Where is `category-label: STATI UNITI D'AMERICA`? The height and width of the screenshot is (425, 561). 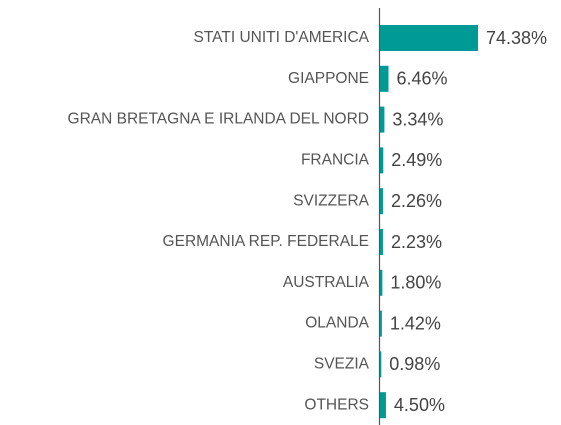
category-label: STATI UNITI D'AMERICA is located at coordinates (282, 37).